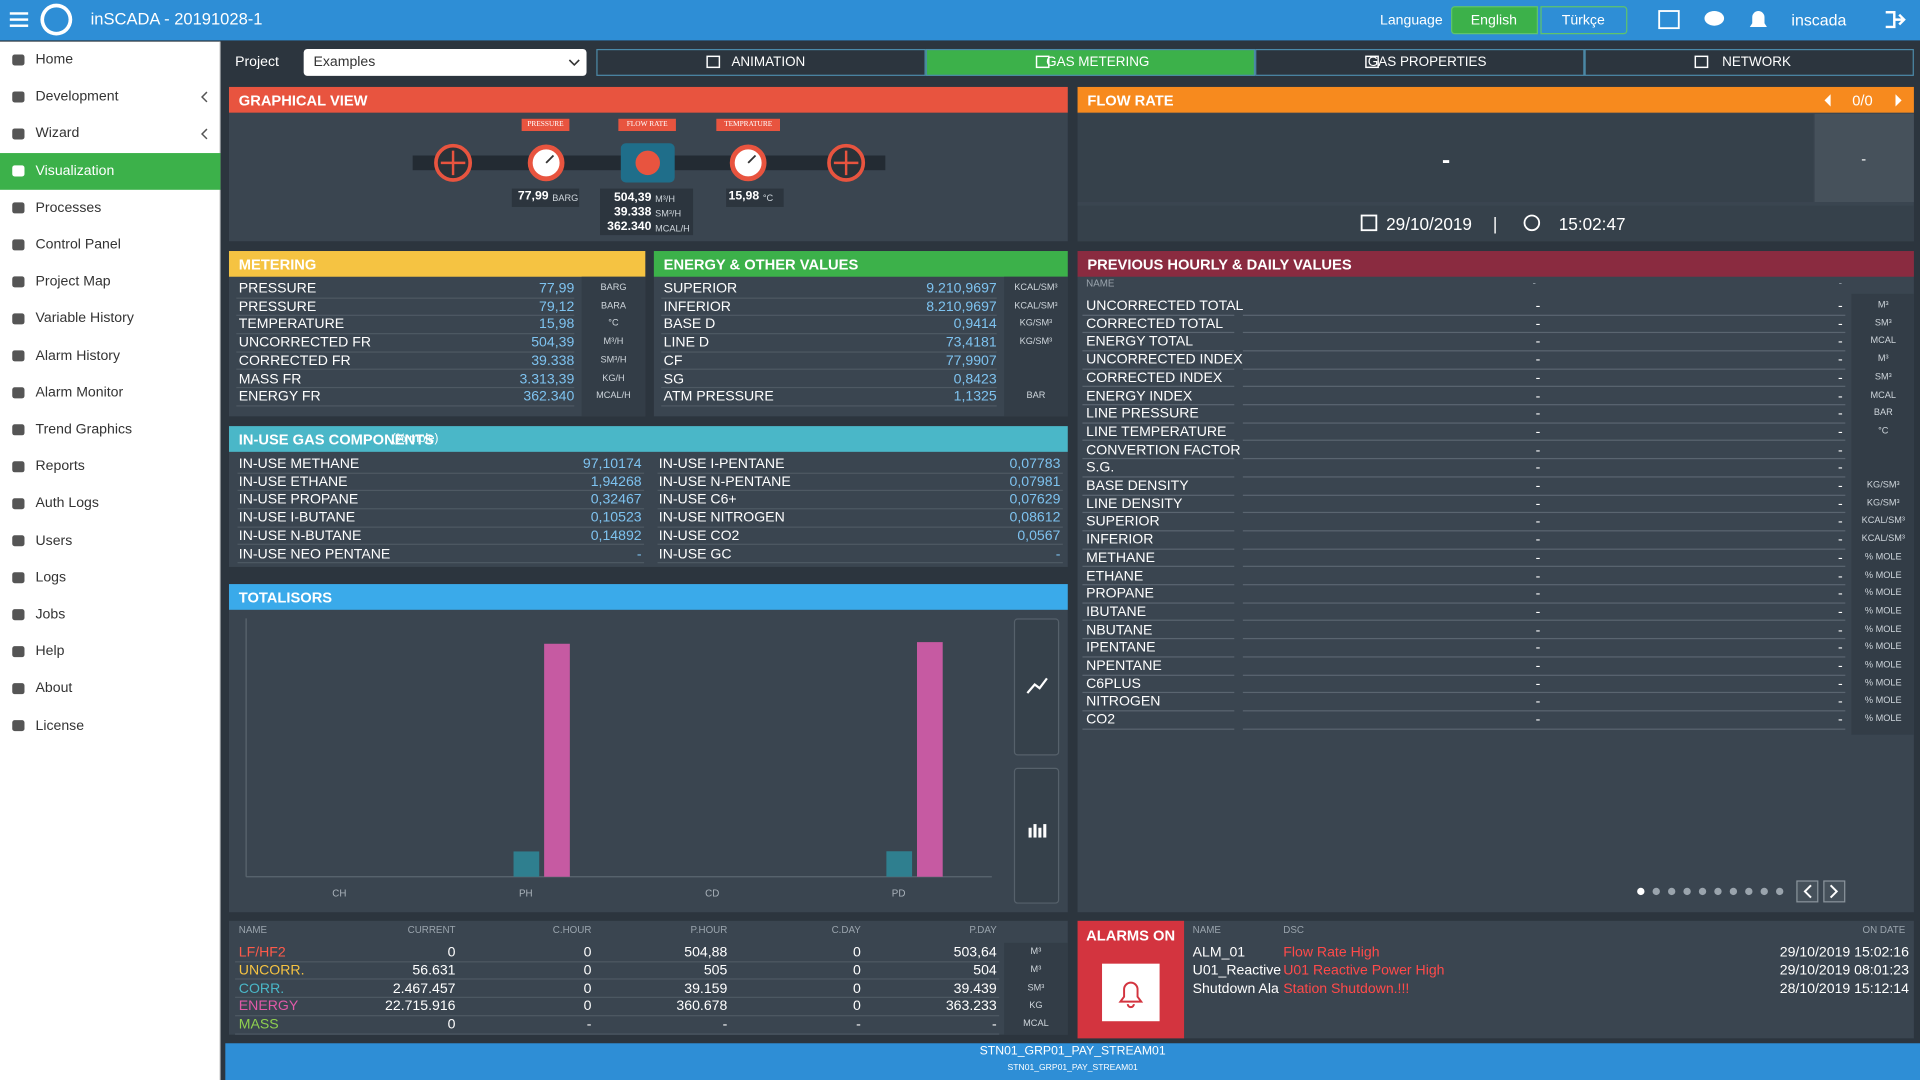  I want to click on previous-name: SUPERIOR, so click(1123, 522).